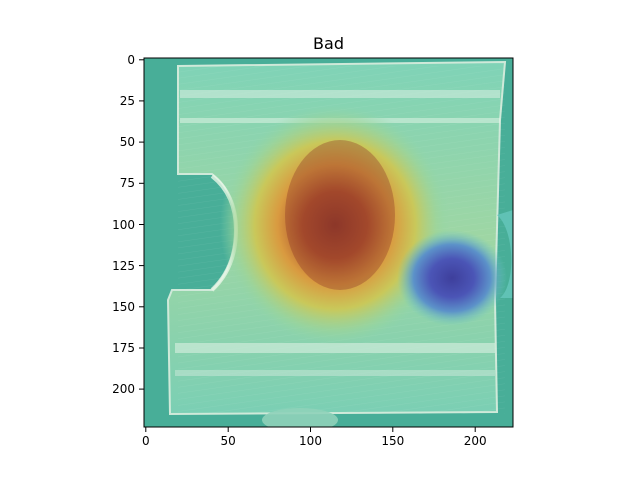  What do you see at coordinates (123, 348) in the screenshot?
I see `y-tick-label: 175` at bounding box center [123, 348].